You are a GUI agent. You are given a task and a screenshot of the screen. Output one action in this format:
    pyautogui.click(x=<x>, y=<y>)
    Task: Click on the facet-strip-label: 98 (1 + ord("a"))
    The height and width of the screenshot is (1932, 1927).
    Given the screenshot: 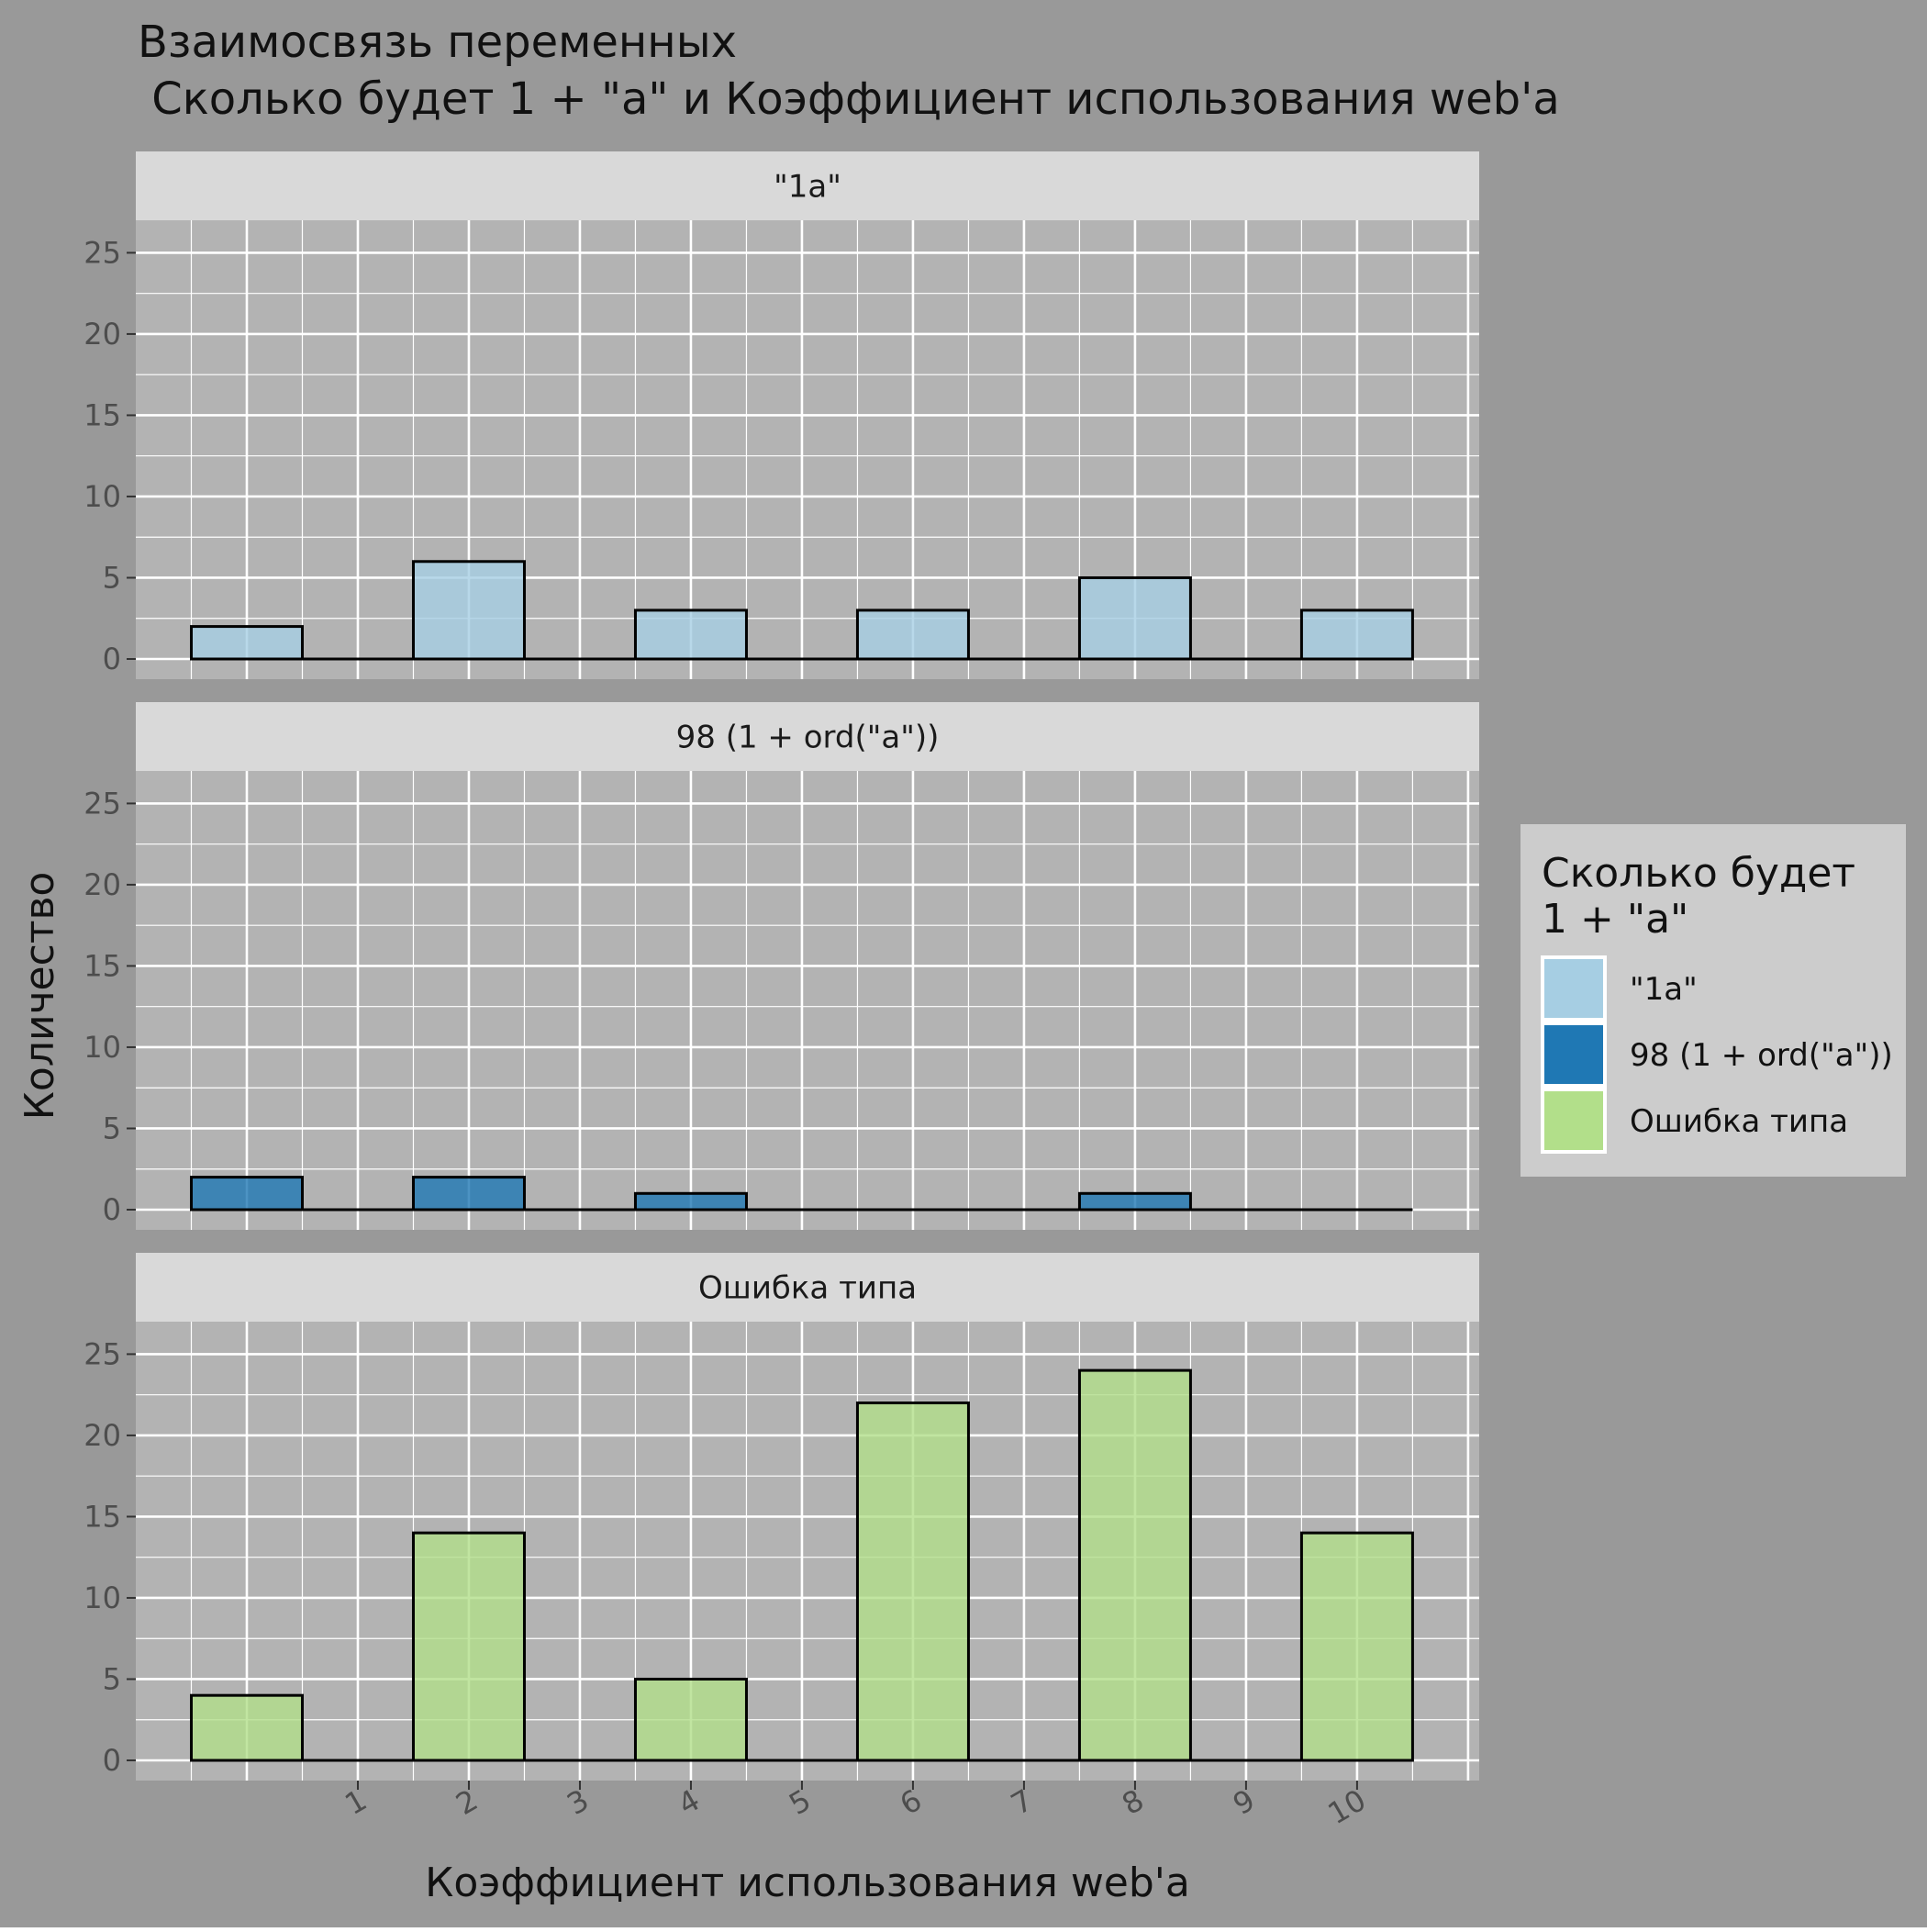 What is the action you would take?
    pyautogui.click(x=808, y=738)
    